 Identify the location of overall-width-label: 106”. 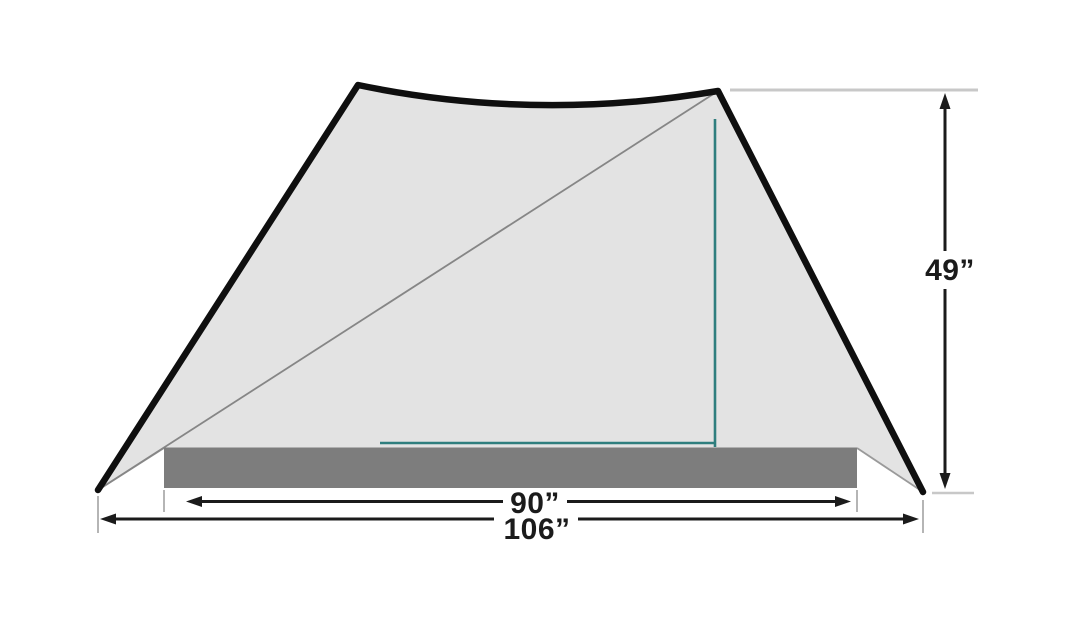
(536, 529).